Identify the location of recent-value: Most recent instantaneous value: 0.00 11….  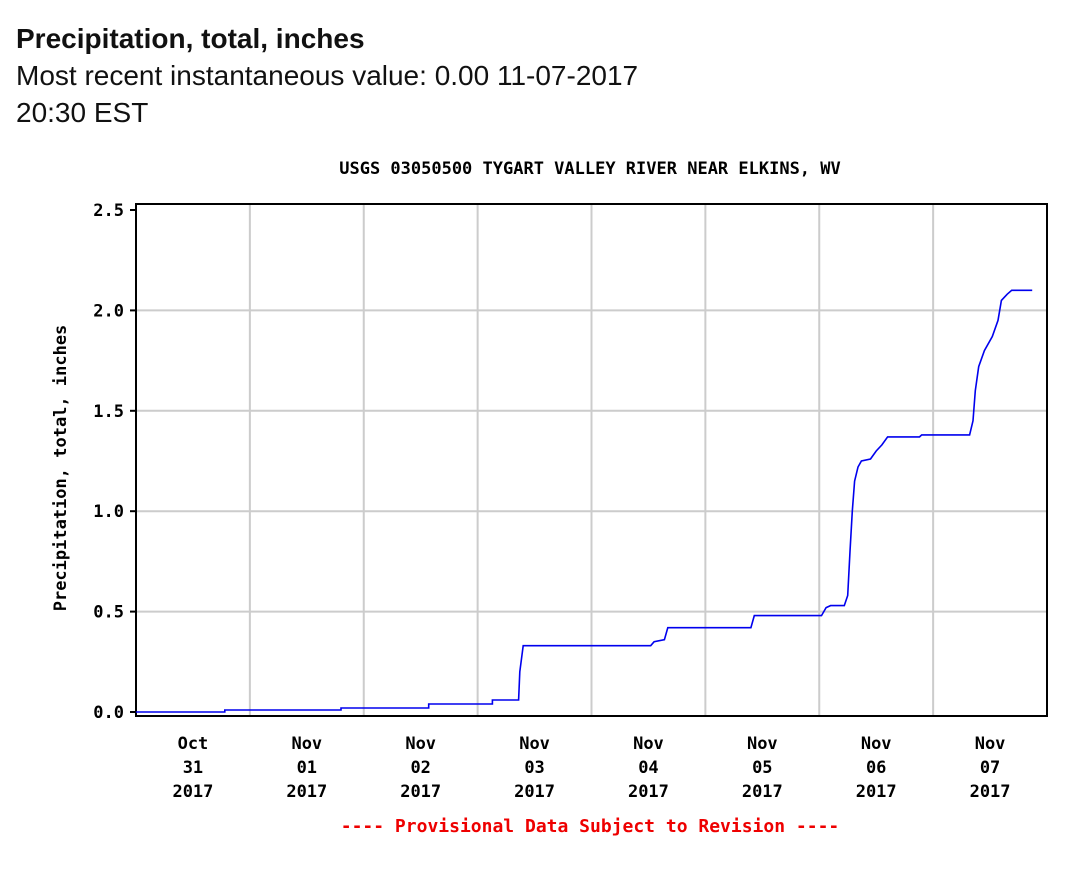
(327, 94).